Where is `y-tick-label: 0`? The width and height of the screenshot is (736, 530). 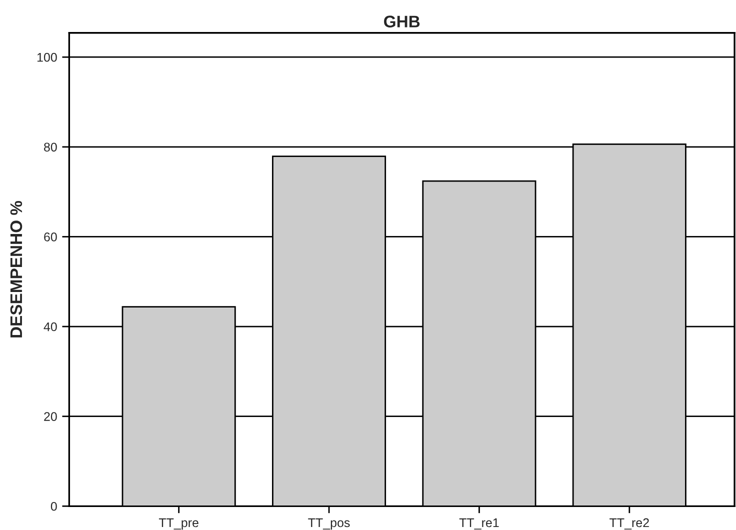
y-tick-label: 0 is located at coordinates (53, 506).